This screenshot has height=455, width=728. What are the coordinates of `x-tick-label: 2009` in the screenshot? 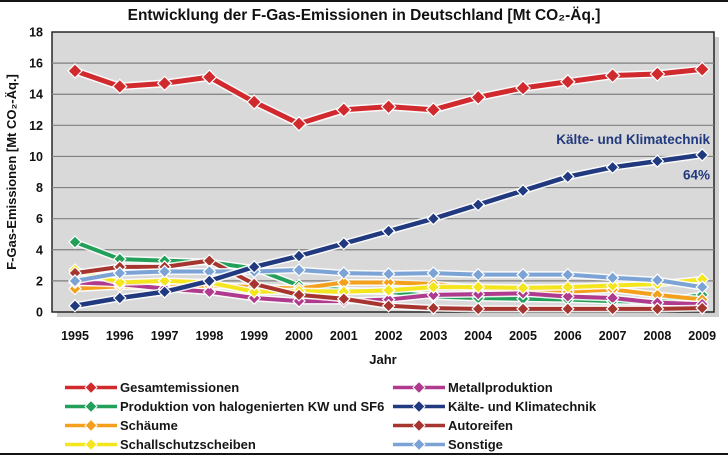 It's located at (702, 336).